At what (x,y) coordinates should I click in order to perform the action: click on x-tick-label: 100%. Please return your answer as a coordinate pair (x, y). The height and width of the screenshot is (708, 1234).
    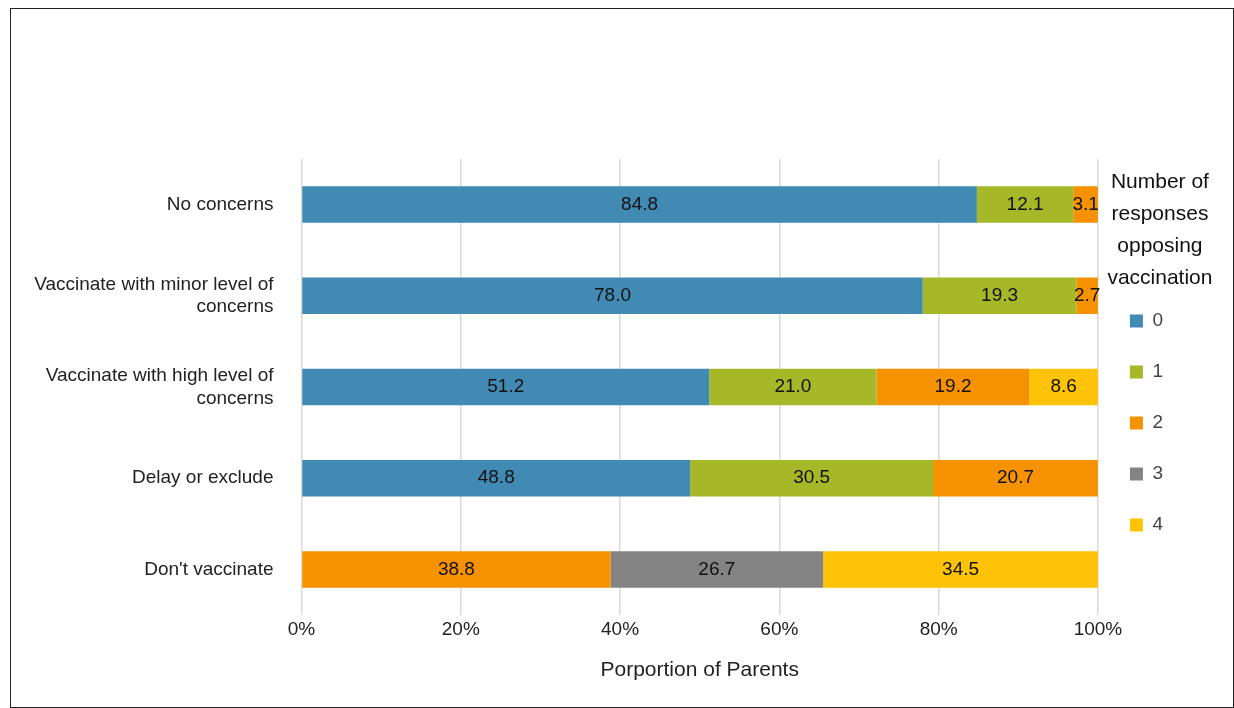
    Looking at the image, I should click on (1098, 628).